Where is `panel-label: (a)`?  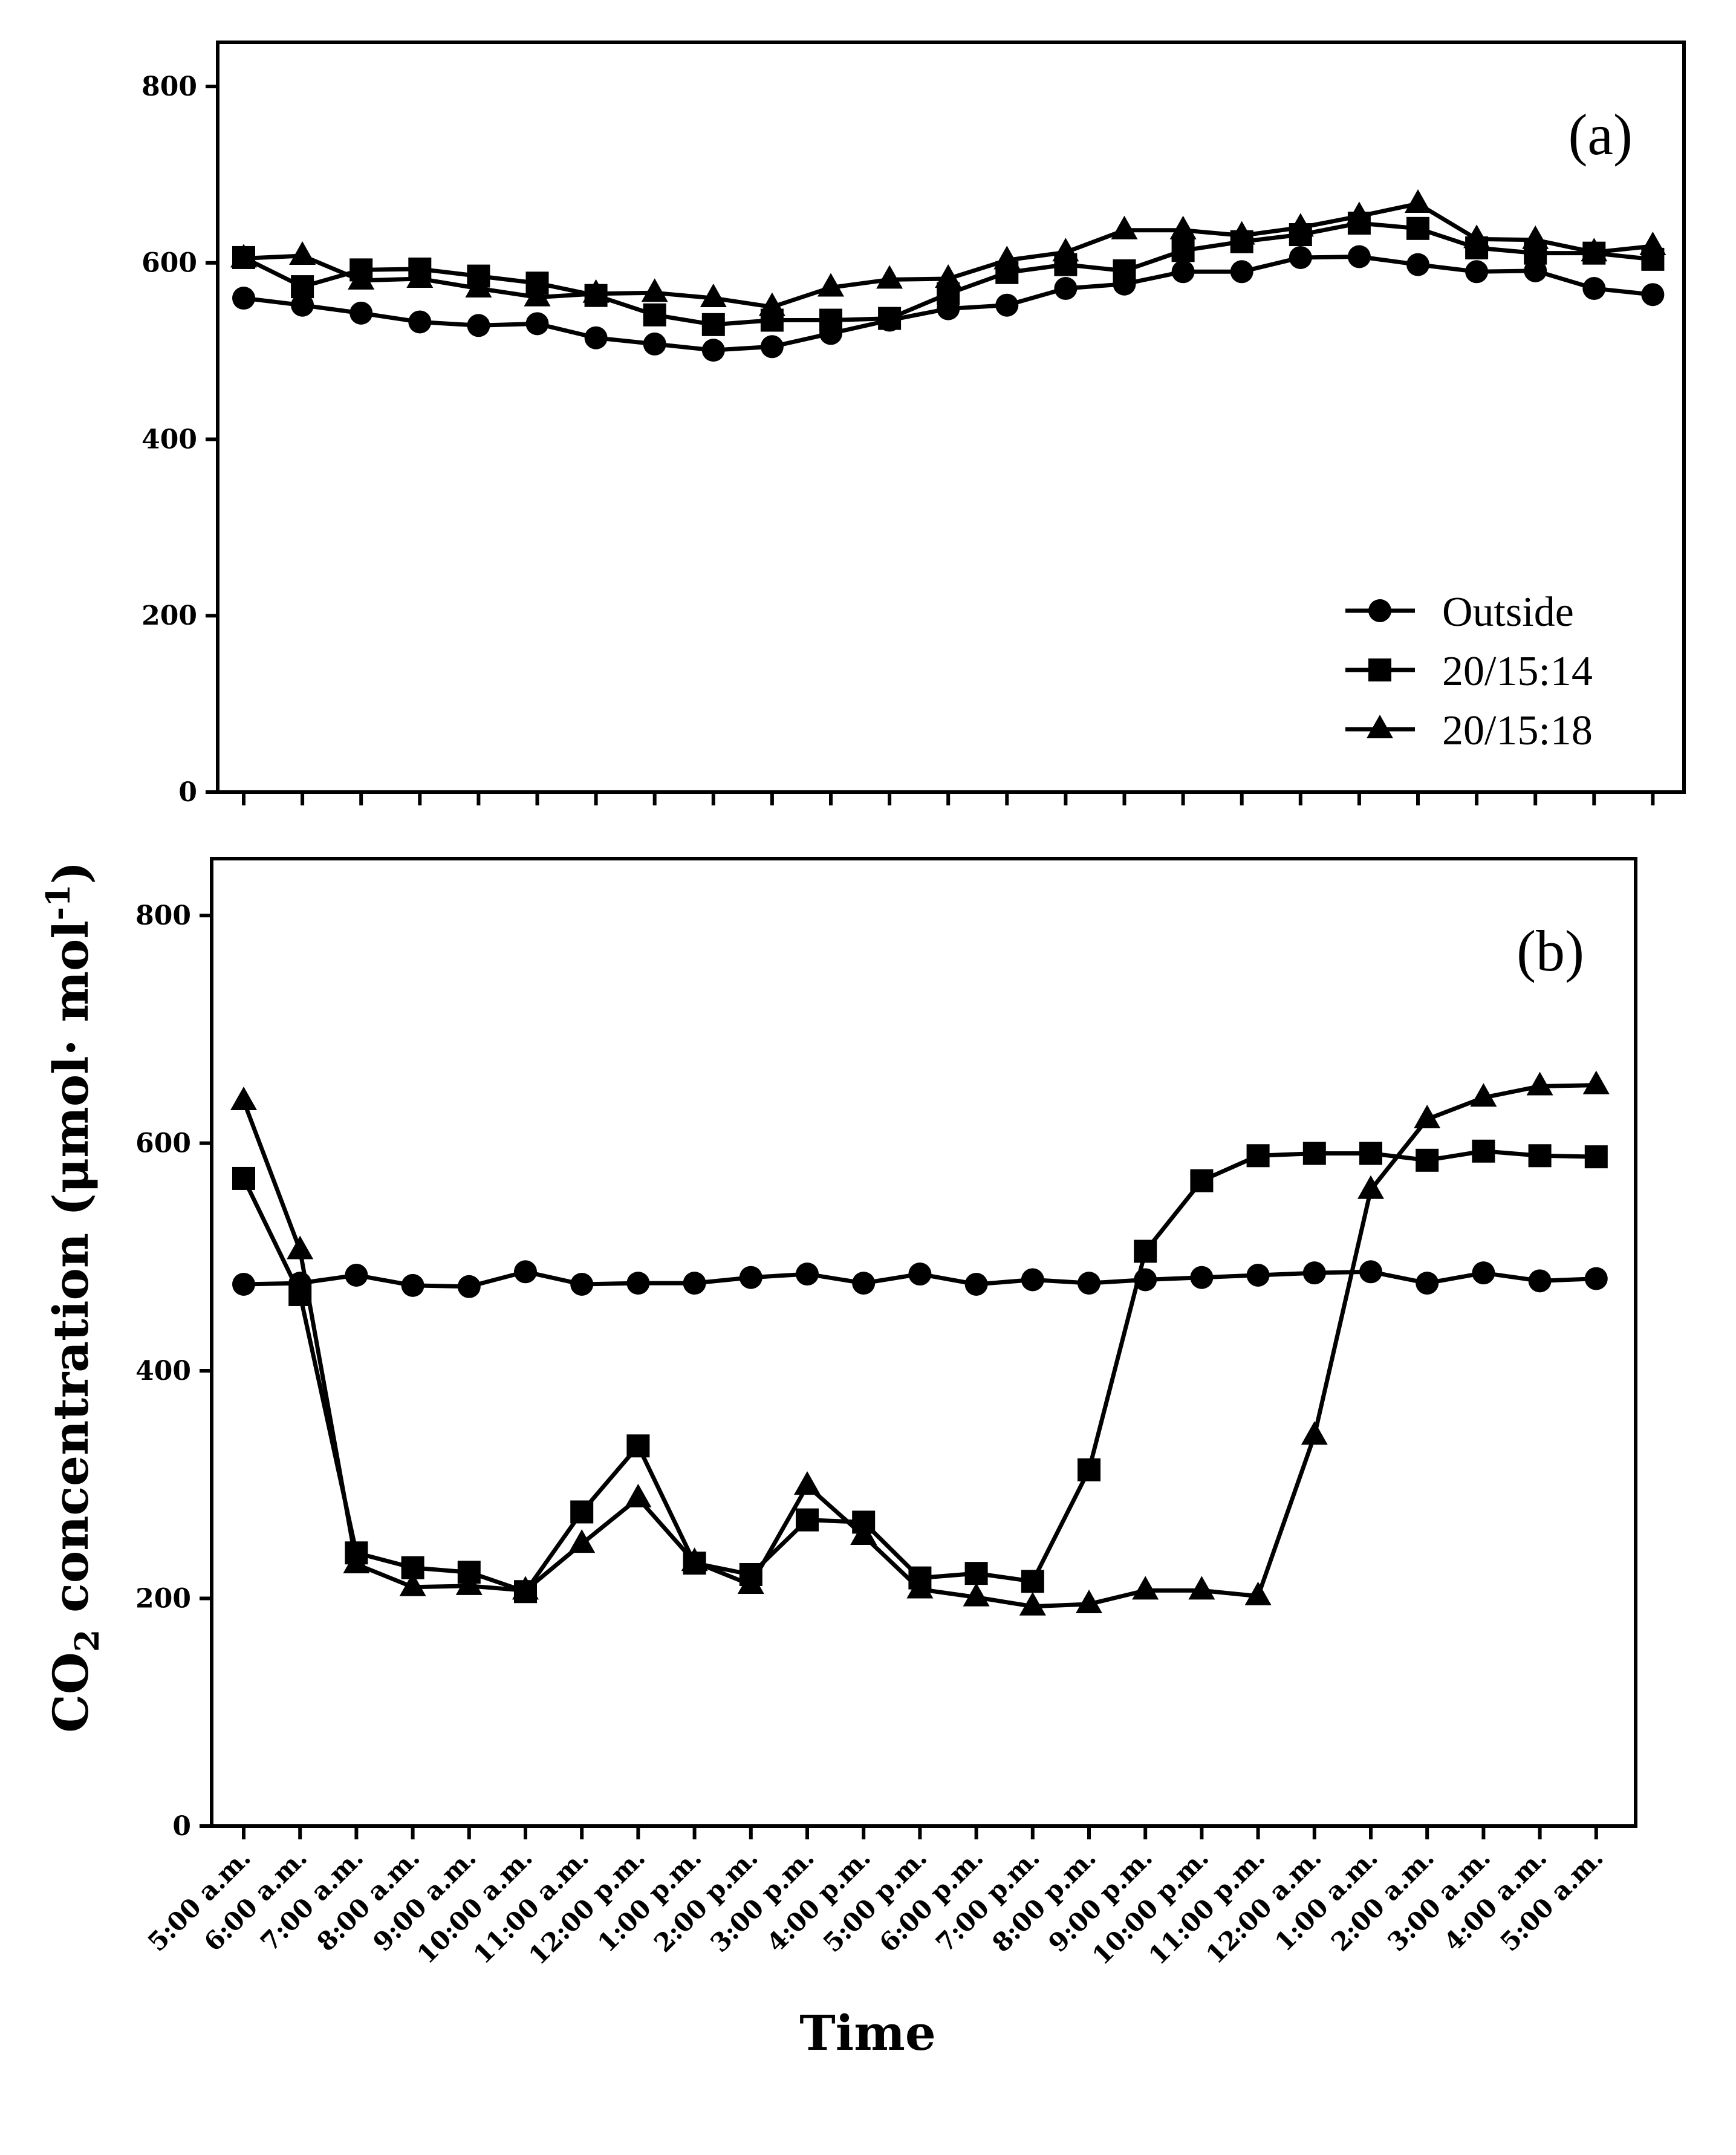
panel-label: (a) is located at coordinates (1601, 135).